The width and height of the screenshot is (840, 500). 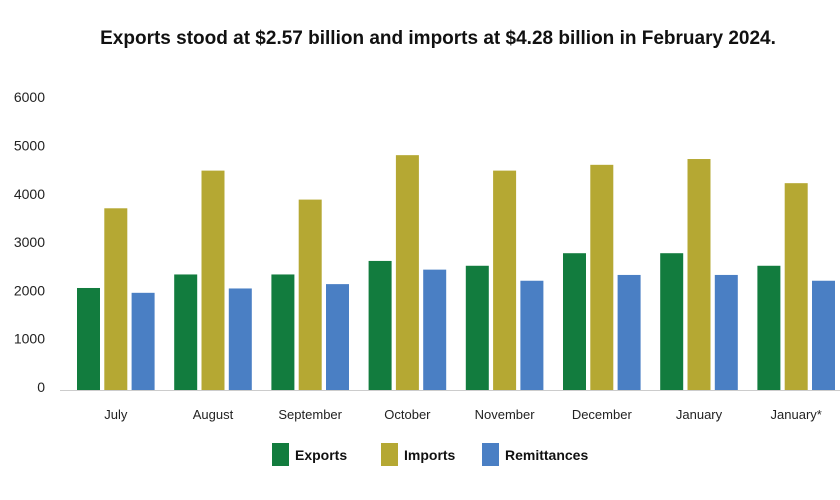 What do you see at coordinates (116, 299) in the screenshot?
I see `bar-imports-july` at bounding box center [116, 299].